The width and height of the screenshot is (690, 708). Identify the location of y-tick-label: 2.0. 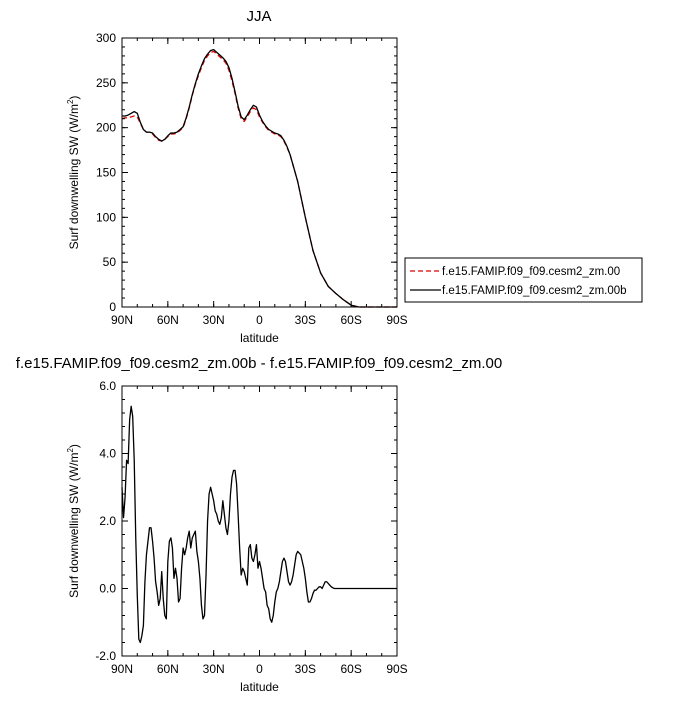
(107, 521).